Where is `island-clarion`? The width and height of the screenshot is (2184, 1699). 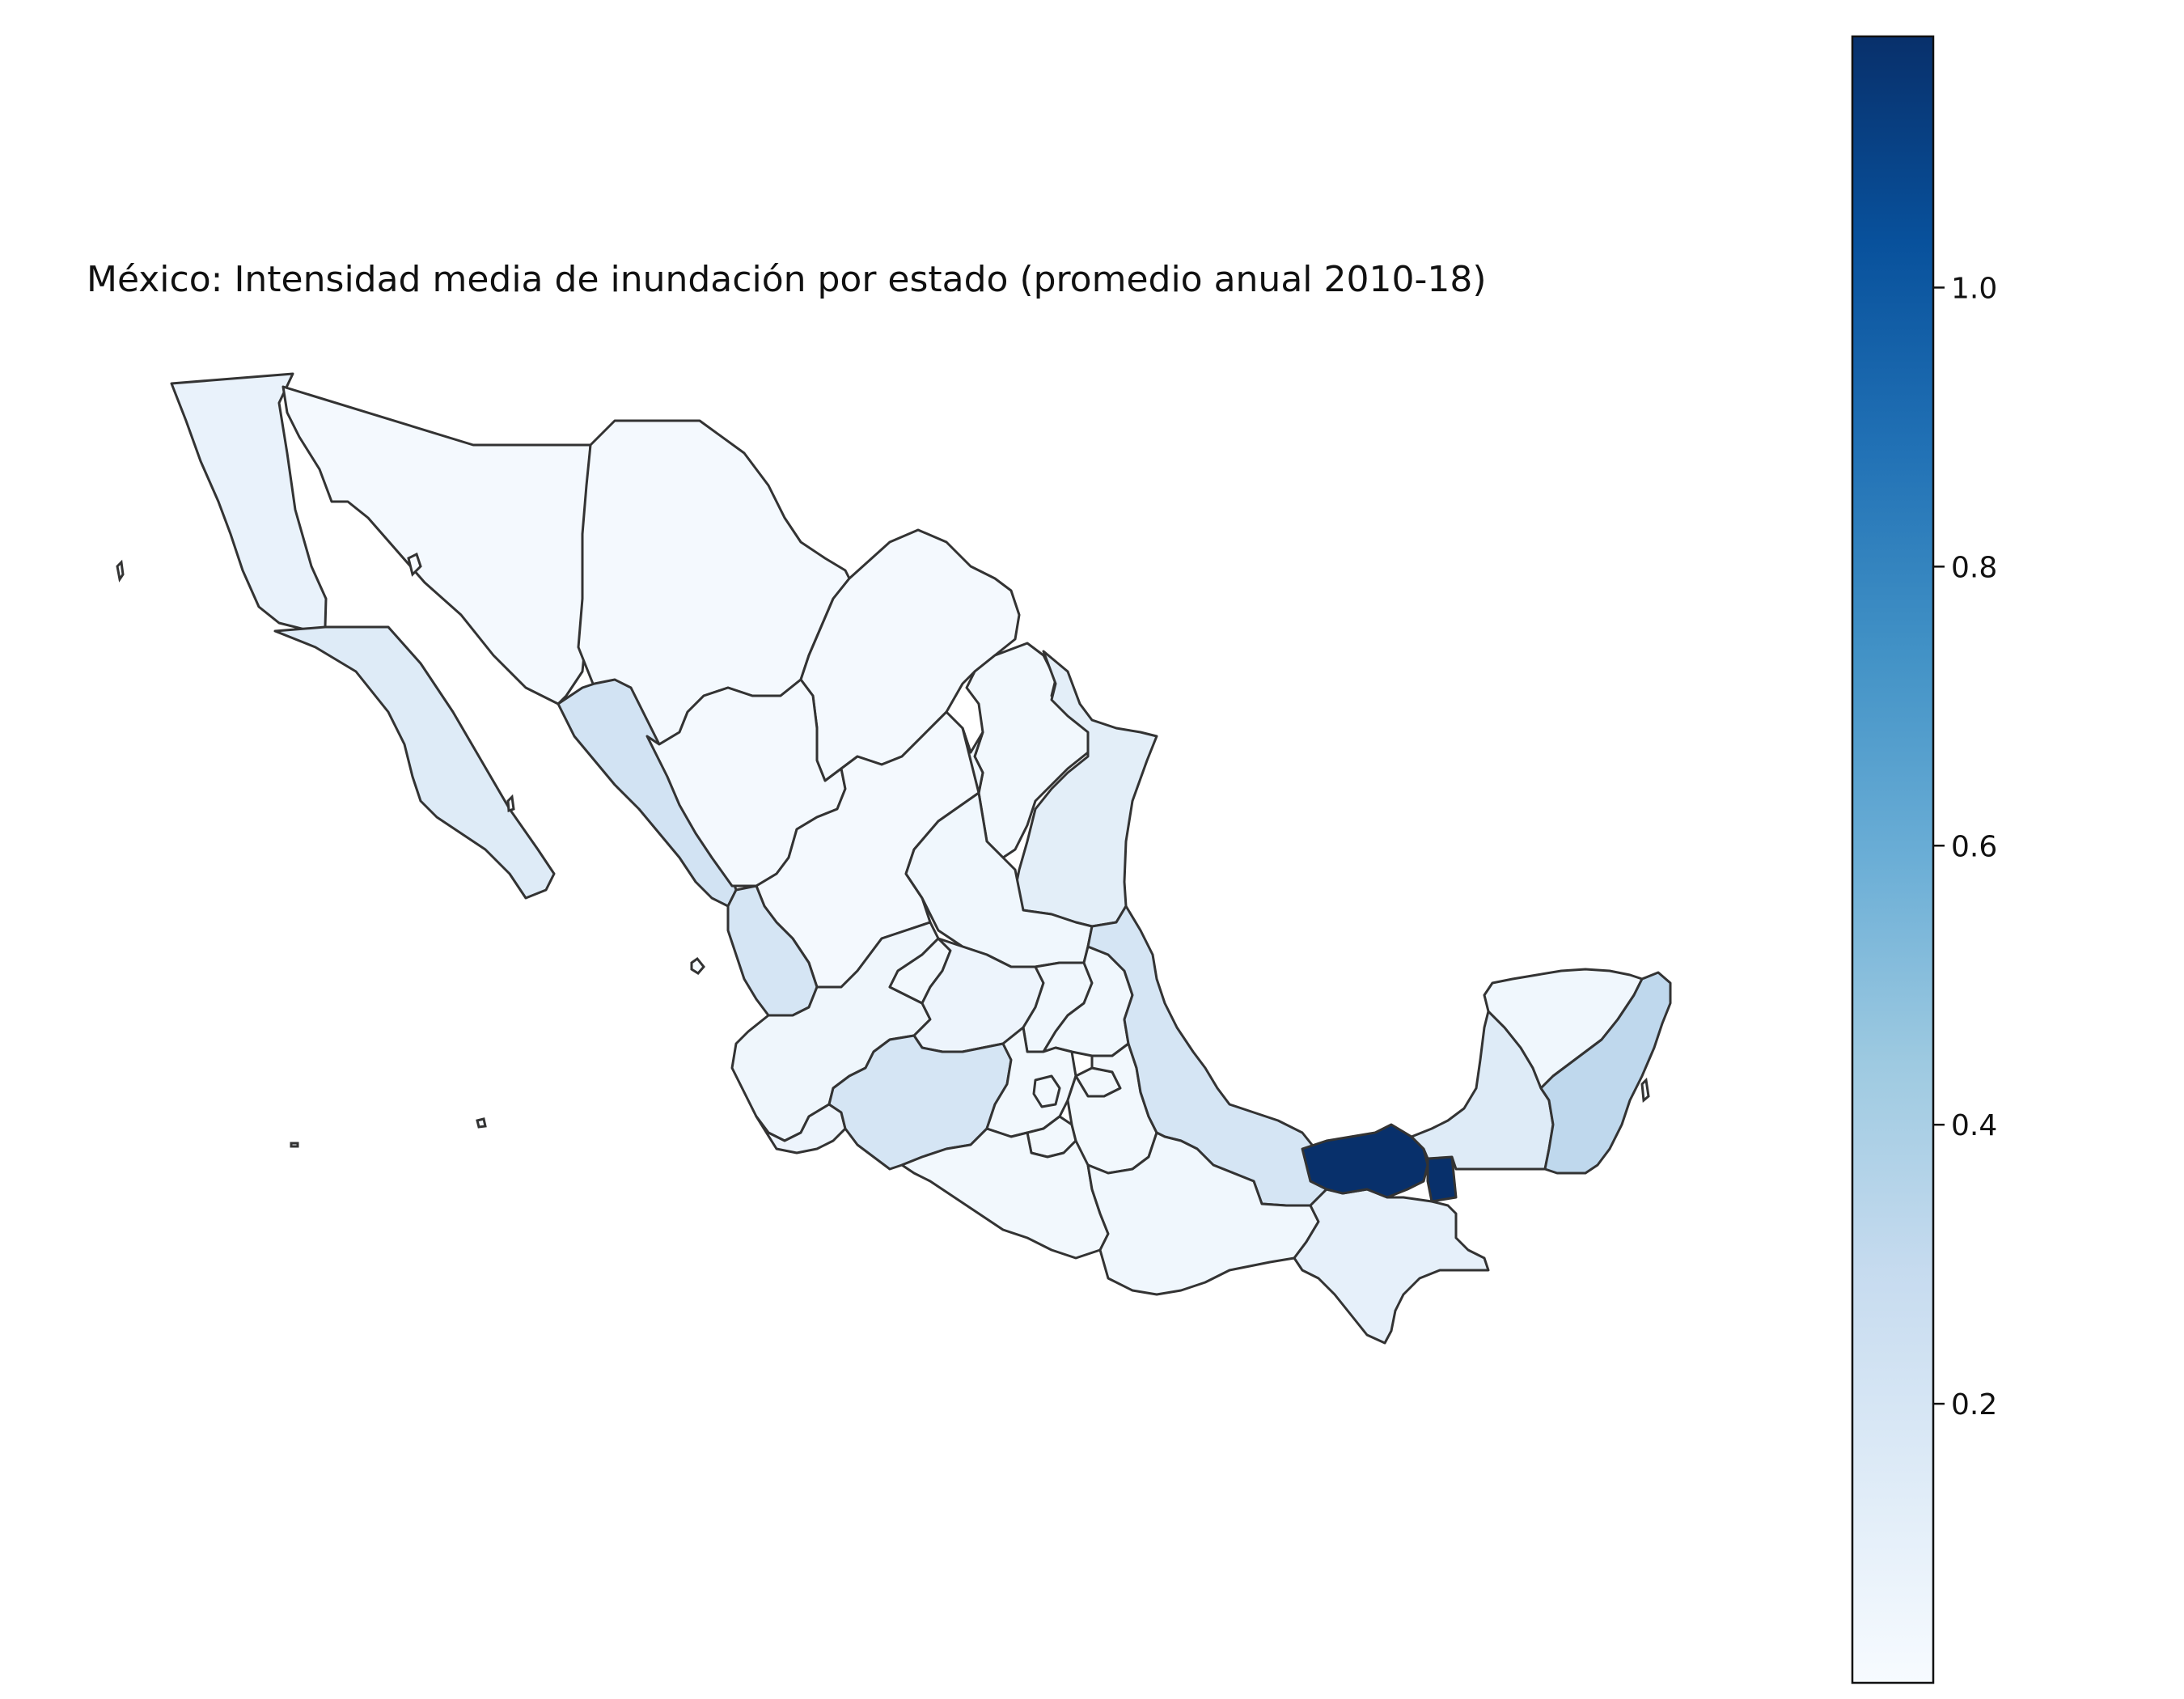
island-clarion is located at coordinates (294, 1145).